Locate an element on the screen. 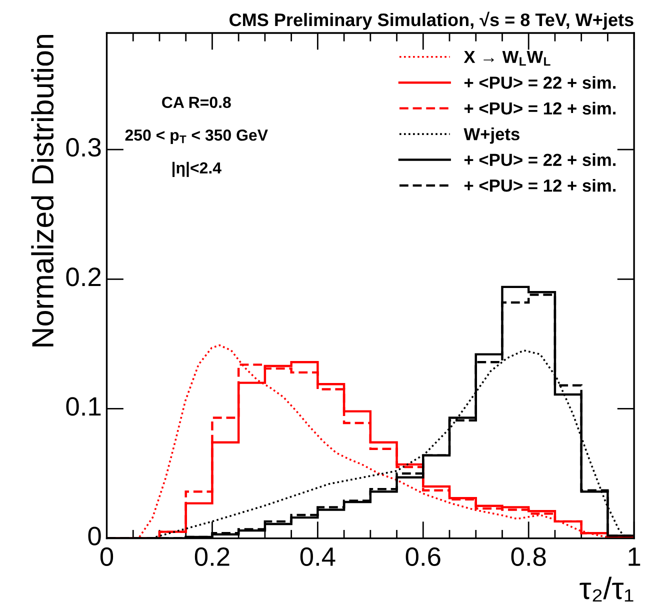 The height and width of the screenshot is (611, 647). legend-label: X → W$_{L}$W$_{L}$ is located at coordinates (507, 58).